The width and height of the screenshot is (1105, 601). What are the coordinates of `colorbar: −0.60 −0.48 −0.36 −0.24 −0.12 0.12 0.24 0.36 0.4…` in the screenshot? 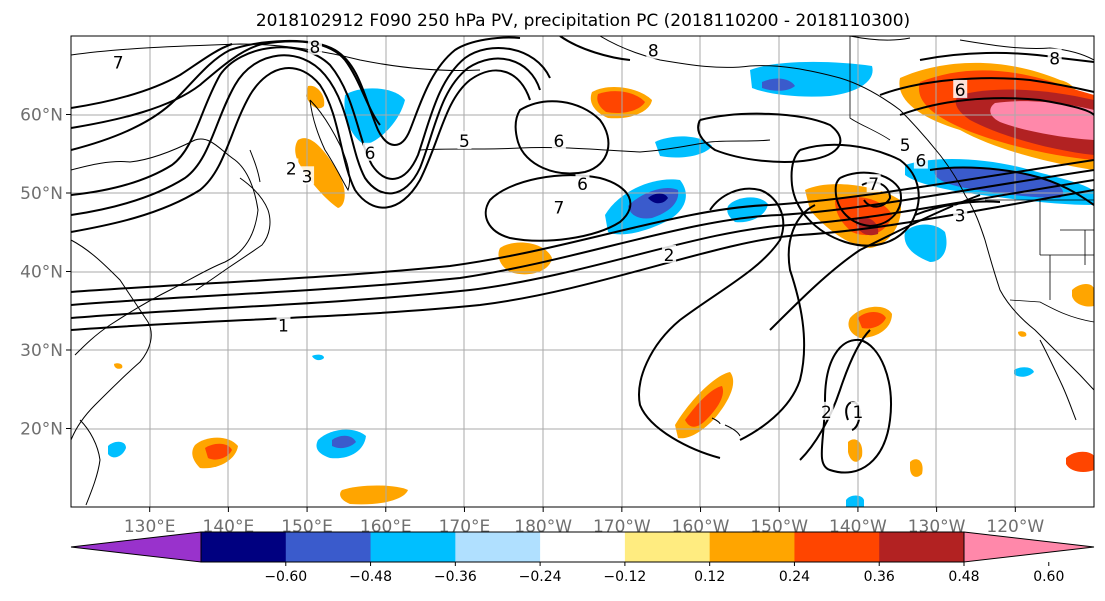 It's located at (582, 558).